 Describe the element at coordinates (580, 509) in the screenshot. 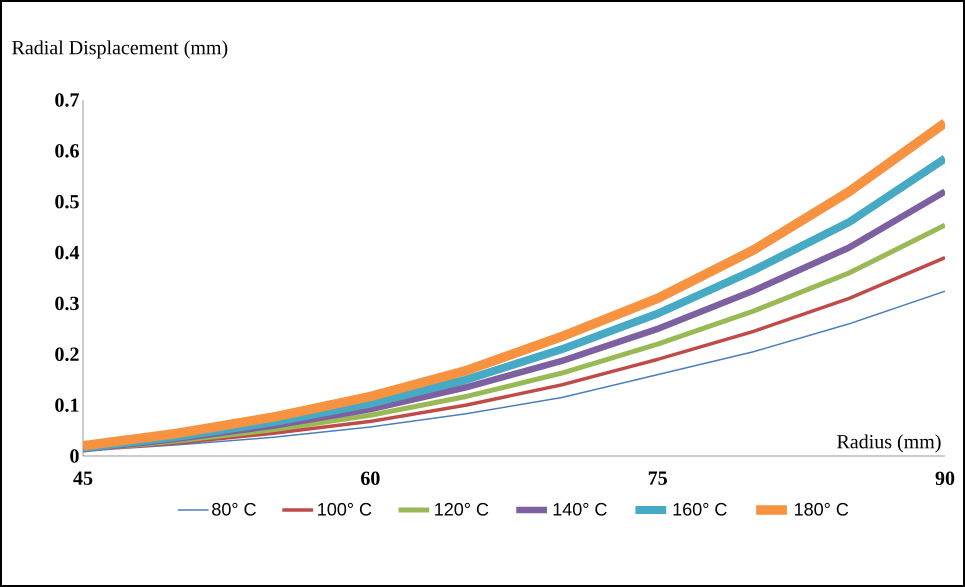

I see `legend-label: 140° C` at that location.